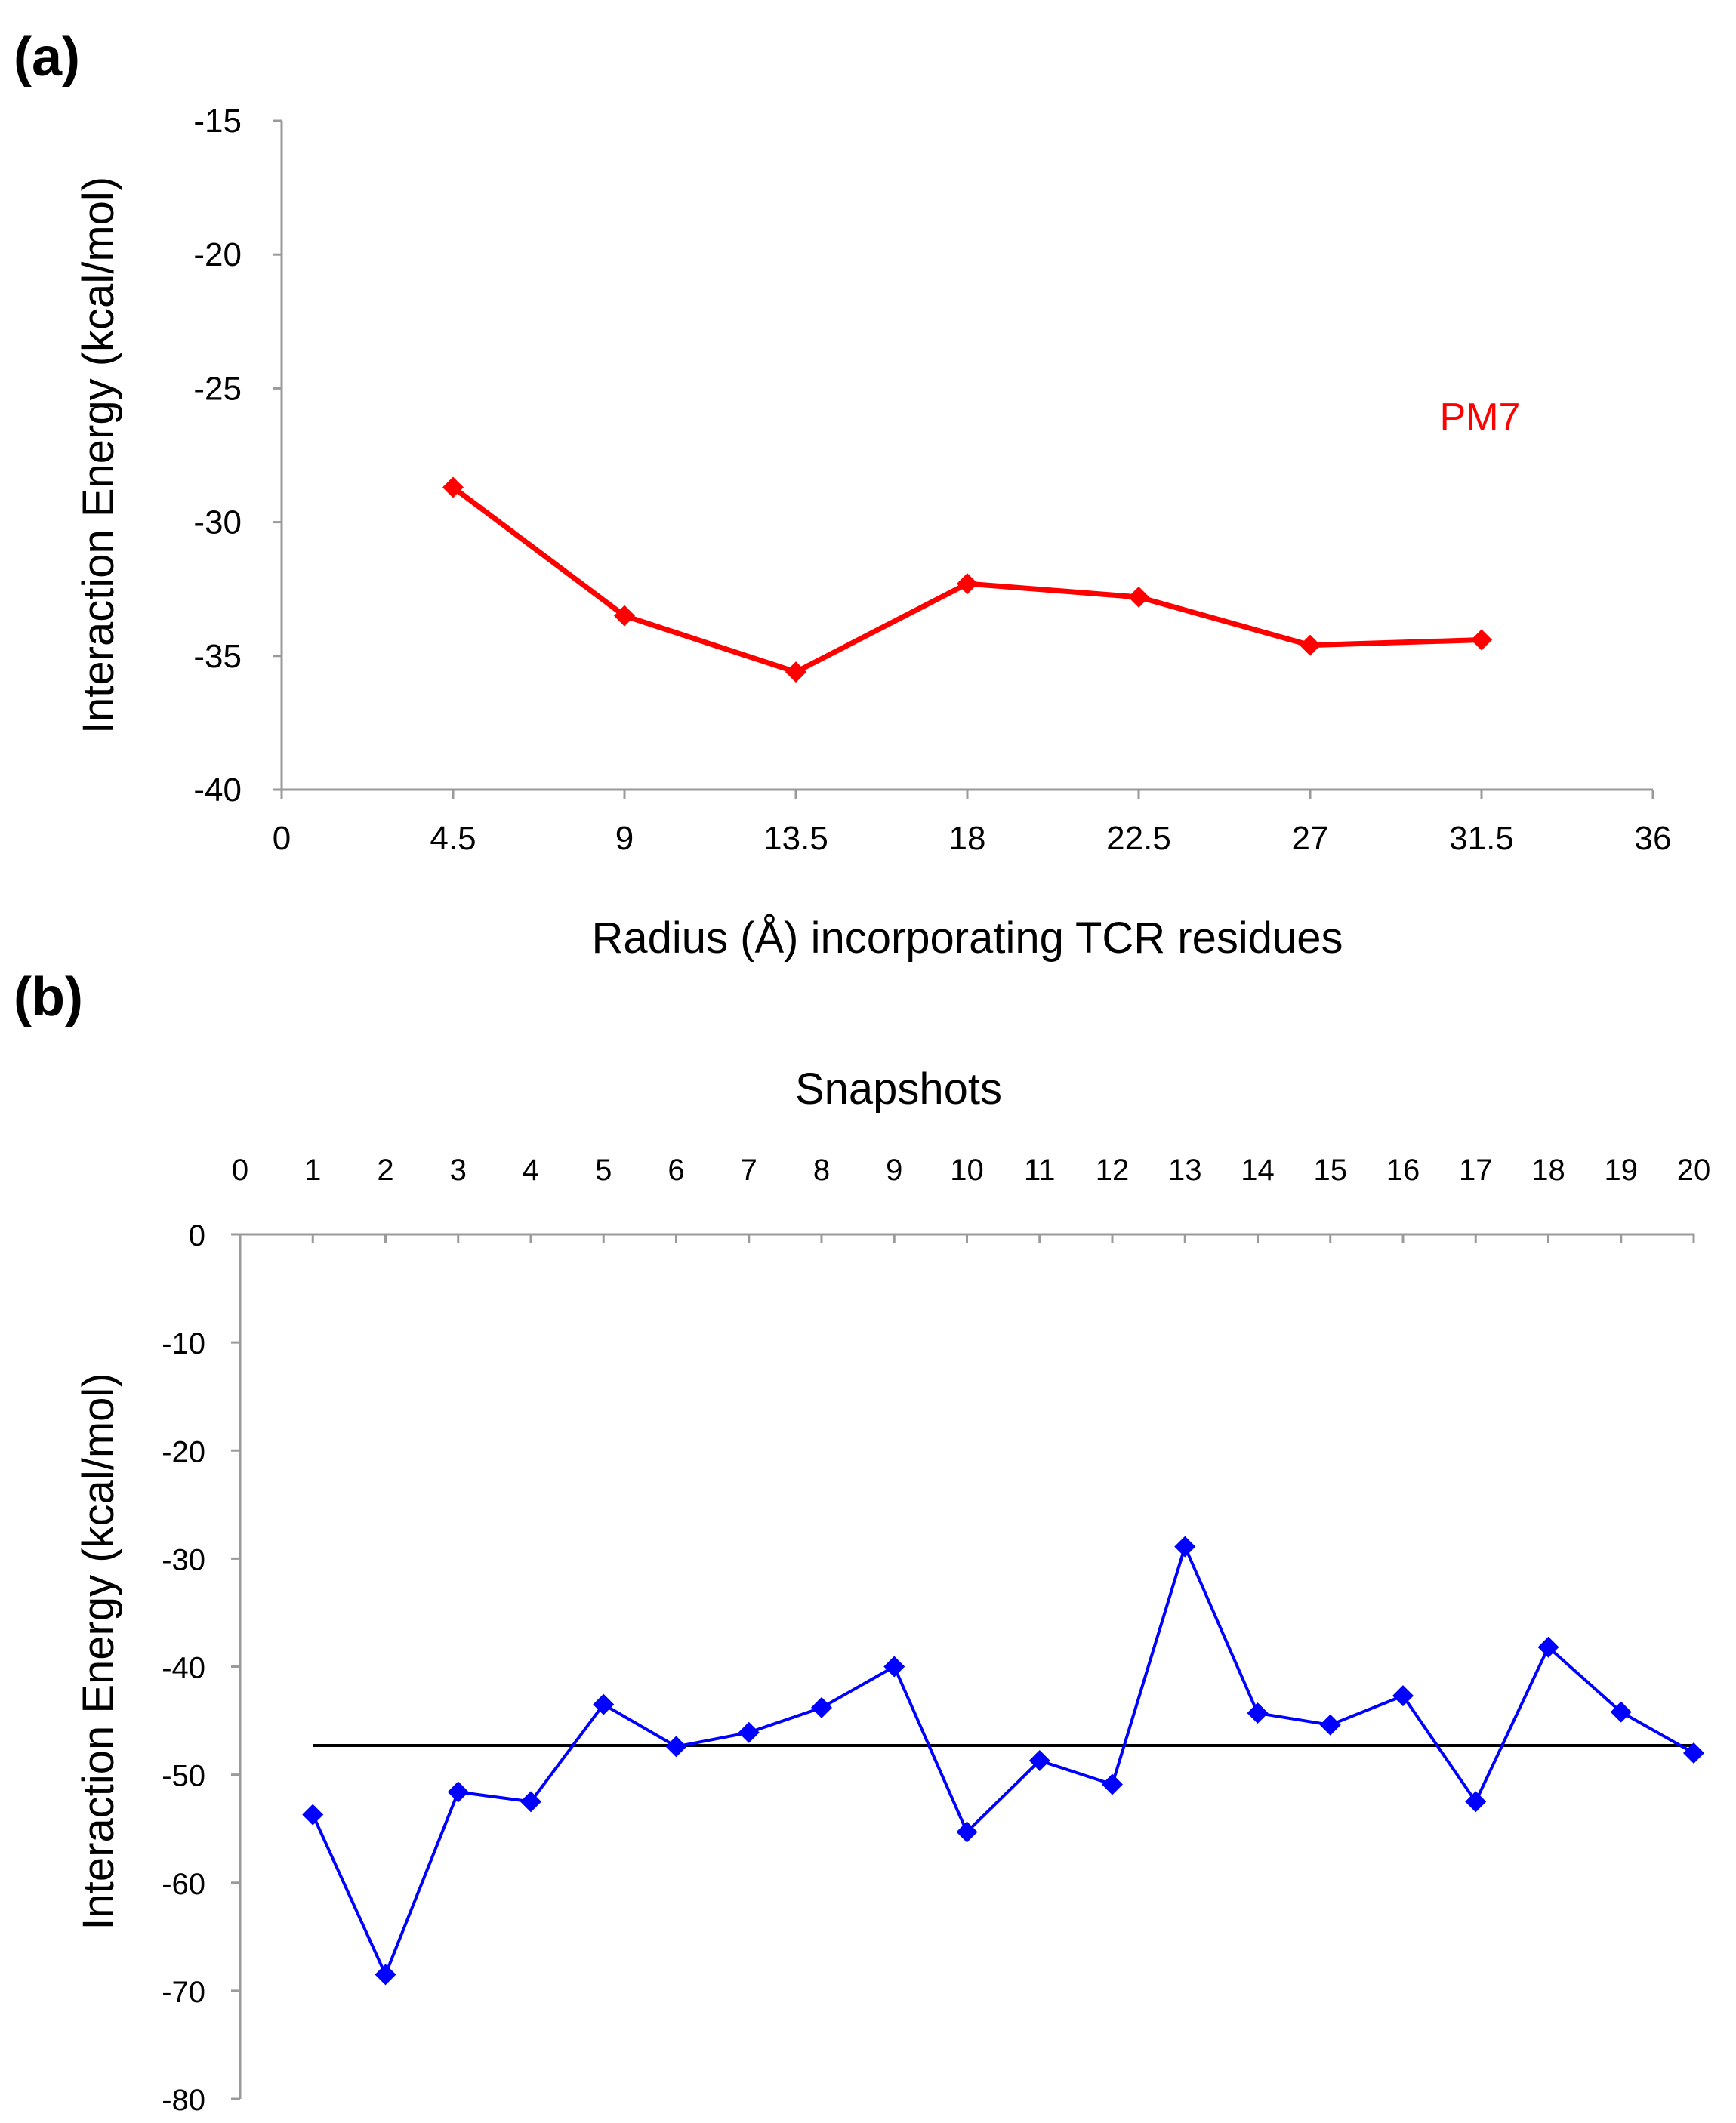 This screenshot has width=1736, height=2123. I want to click on x-tick-label: 27, so click(1311, 838).